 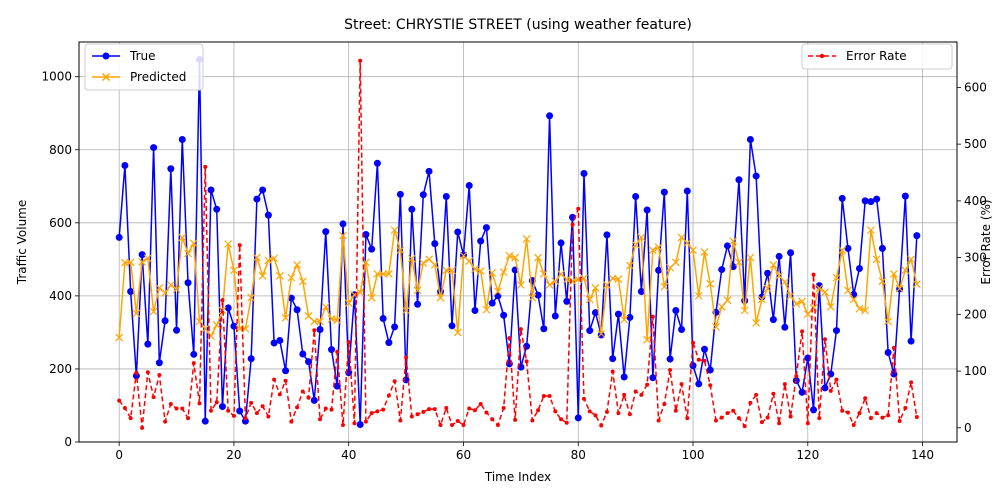 I want to click on legend-left: True Predicted, so click(x=144, y=67).